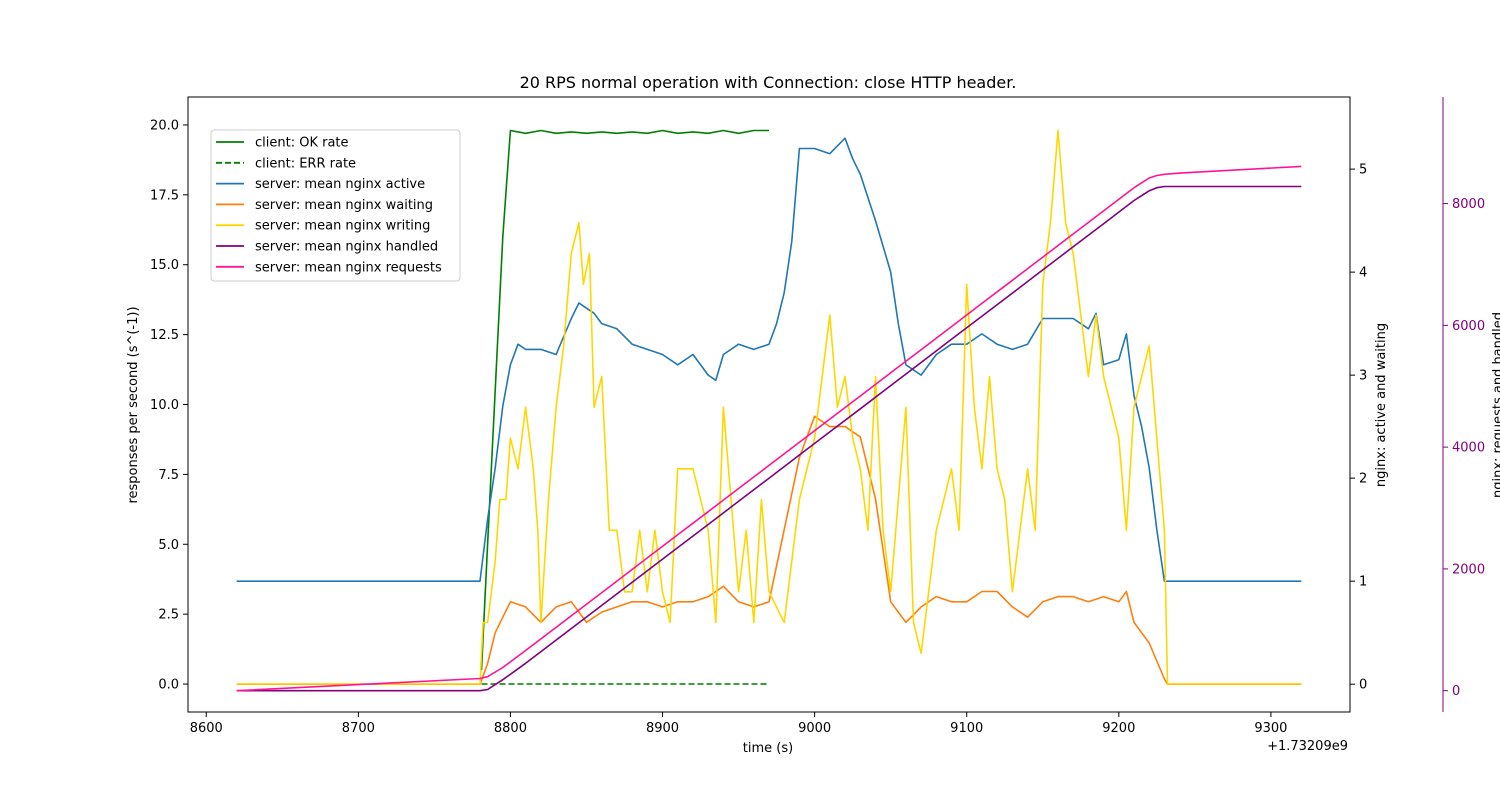 The image size is (1500, 800). Describe the element at coordinates (1456, 691) in the screenshot. I see `y-right2-tick-label: 0` at that location.